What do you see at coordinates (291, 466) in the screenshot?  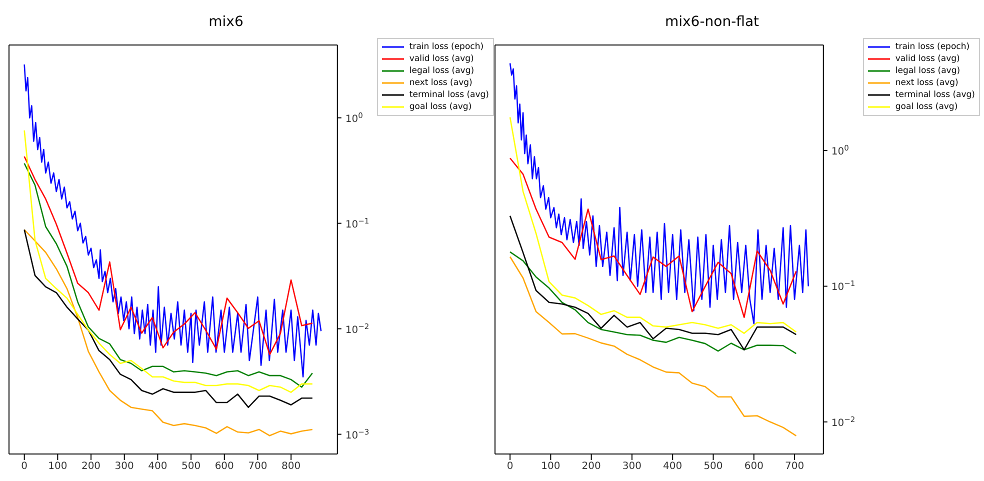 I see `x-tick-label: 800` at bounding box center [291, 466].